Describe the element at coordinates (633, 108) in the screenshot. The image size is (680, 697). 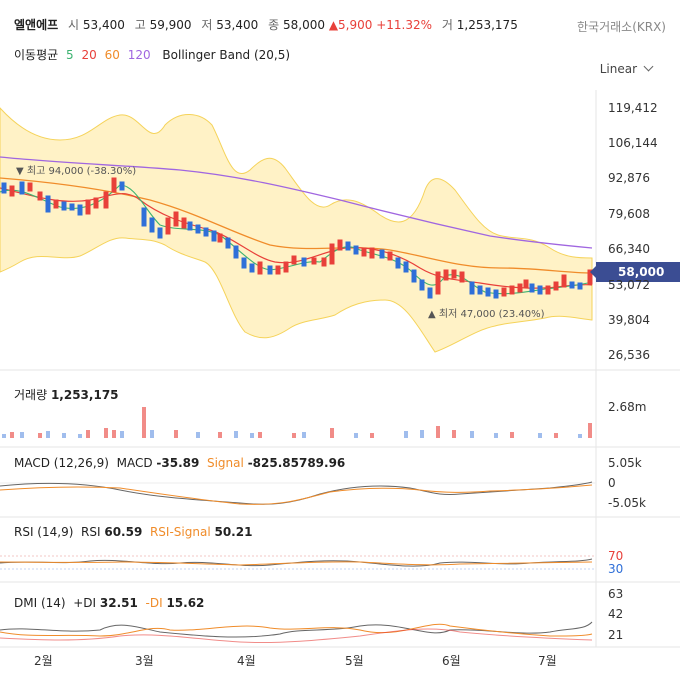
I see `price-tick: 119,412` at that location.